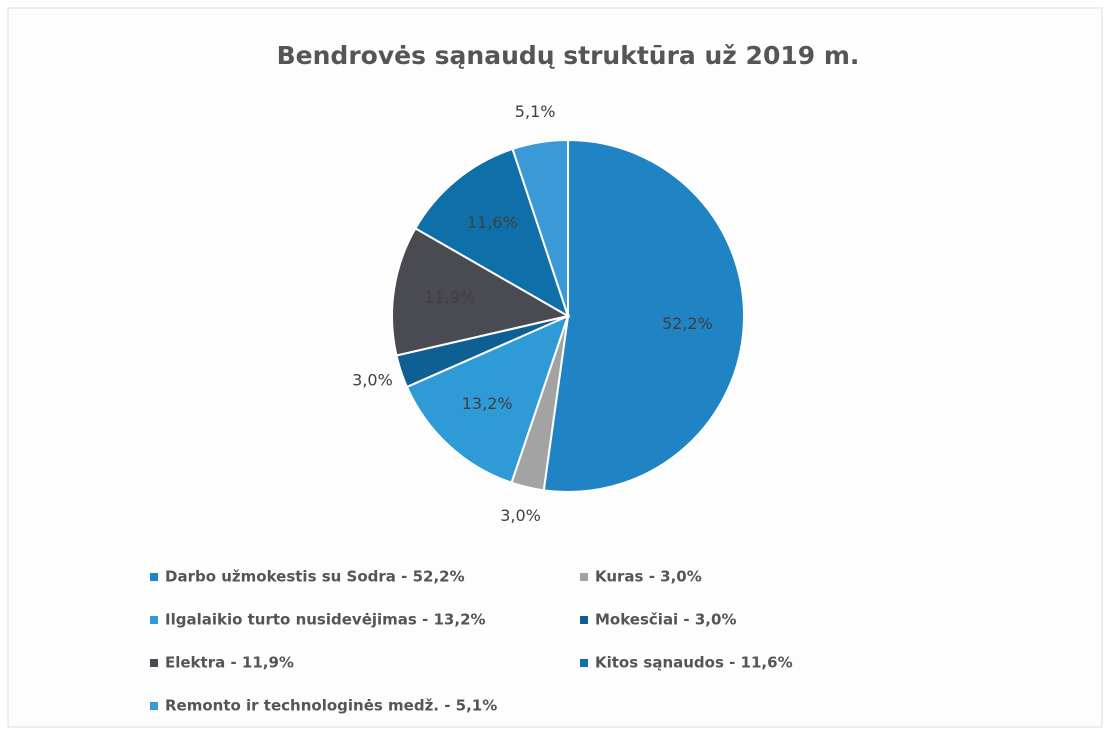  I want to click on legend-label: Kitos sąnaudos - 11,6%, so click(694, 663).